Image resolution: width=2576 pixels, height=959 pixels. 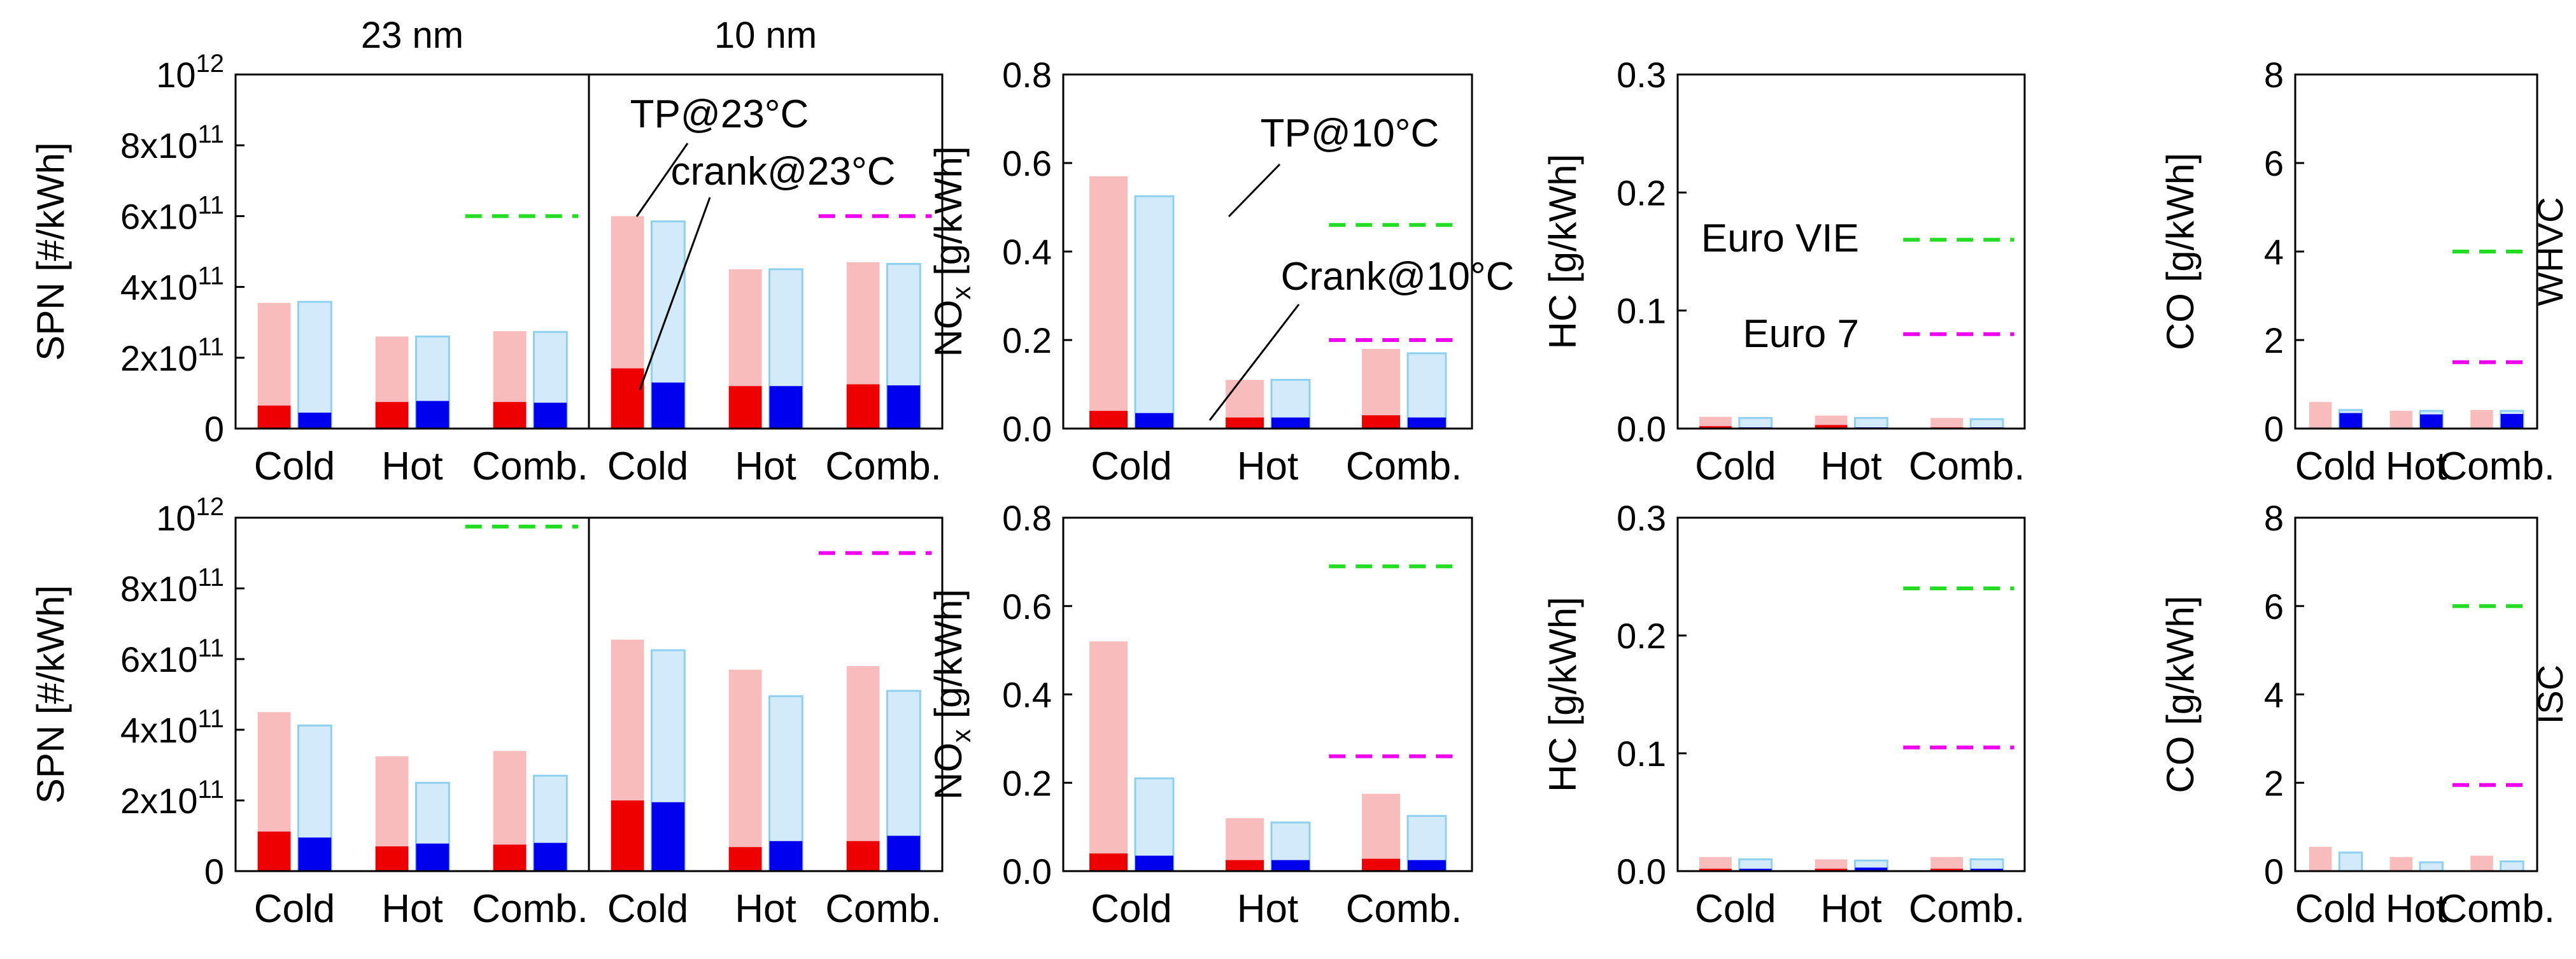 I want to click on spn-ISC-1-cat-Cold: Cold, so click(x=648, y=909).